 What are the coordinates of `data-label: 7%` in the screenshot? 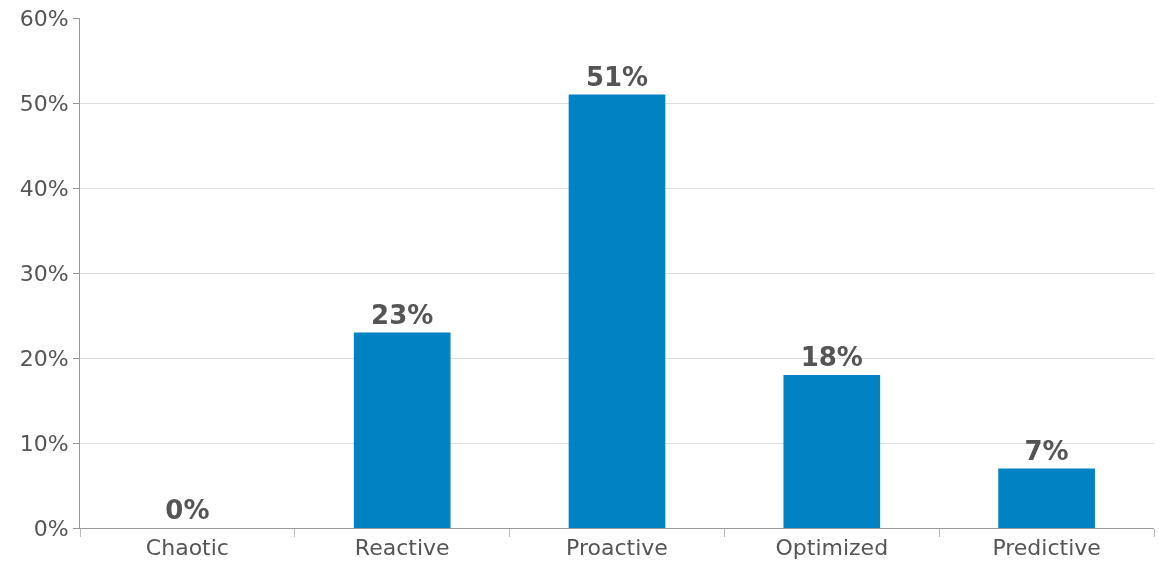 It's located at (1046, 450).